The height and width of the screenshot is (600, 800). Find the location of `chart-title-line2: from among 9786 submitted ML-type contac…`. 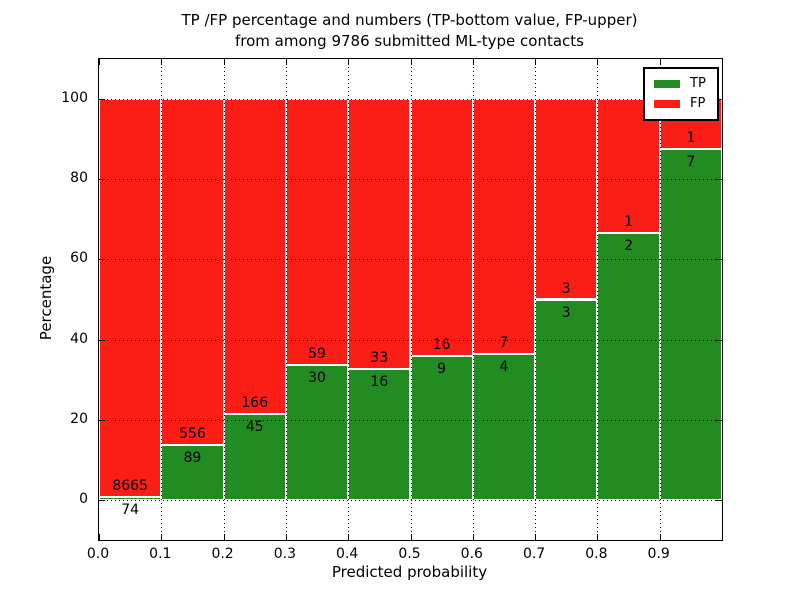

chart-title-line2: from among 9786 submitted ML-type contac… is located at coordinates (409, 41).